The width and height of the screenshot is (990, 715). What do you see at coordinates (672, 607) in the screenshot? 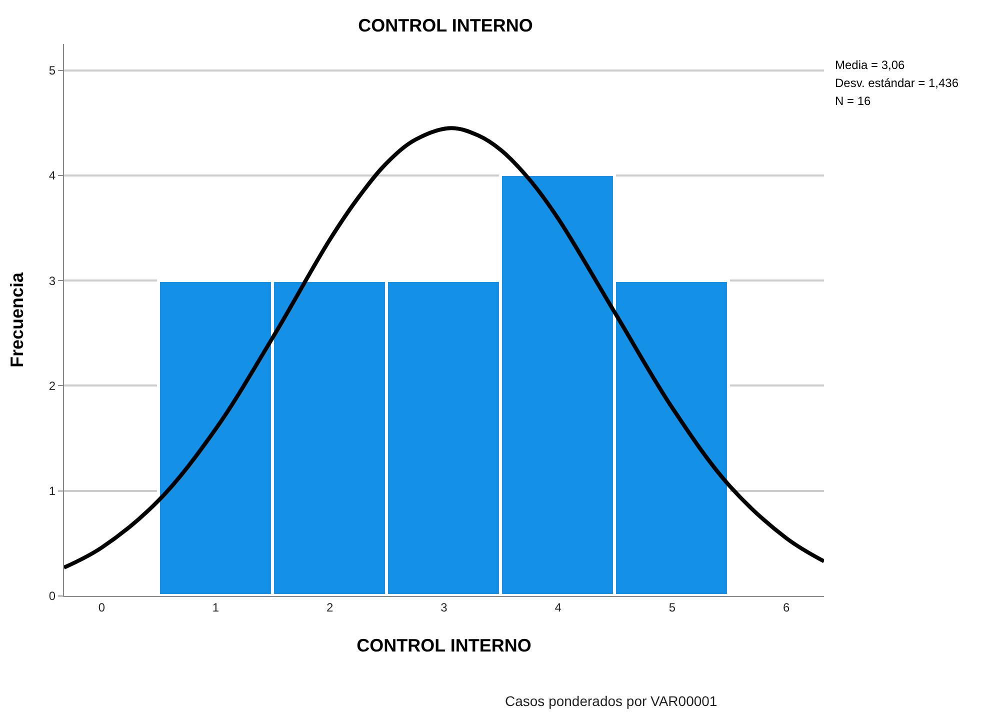
I see `x-tick-label: 5` at bounding box center [672, 607].